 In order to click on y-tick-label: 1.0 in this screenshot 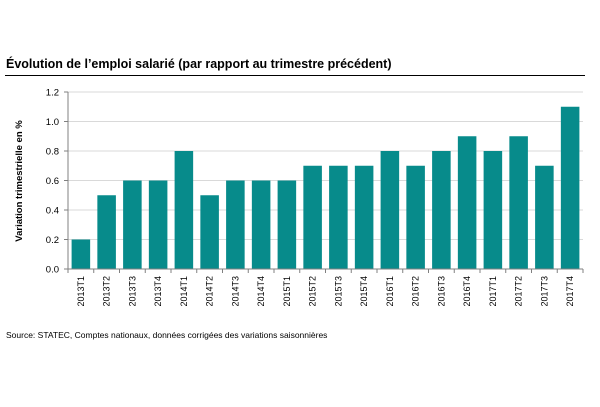, I will do `click(52, 122)`.